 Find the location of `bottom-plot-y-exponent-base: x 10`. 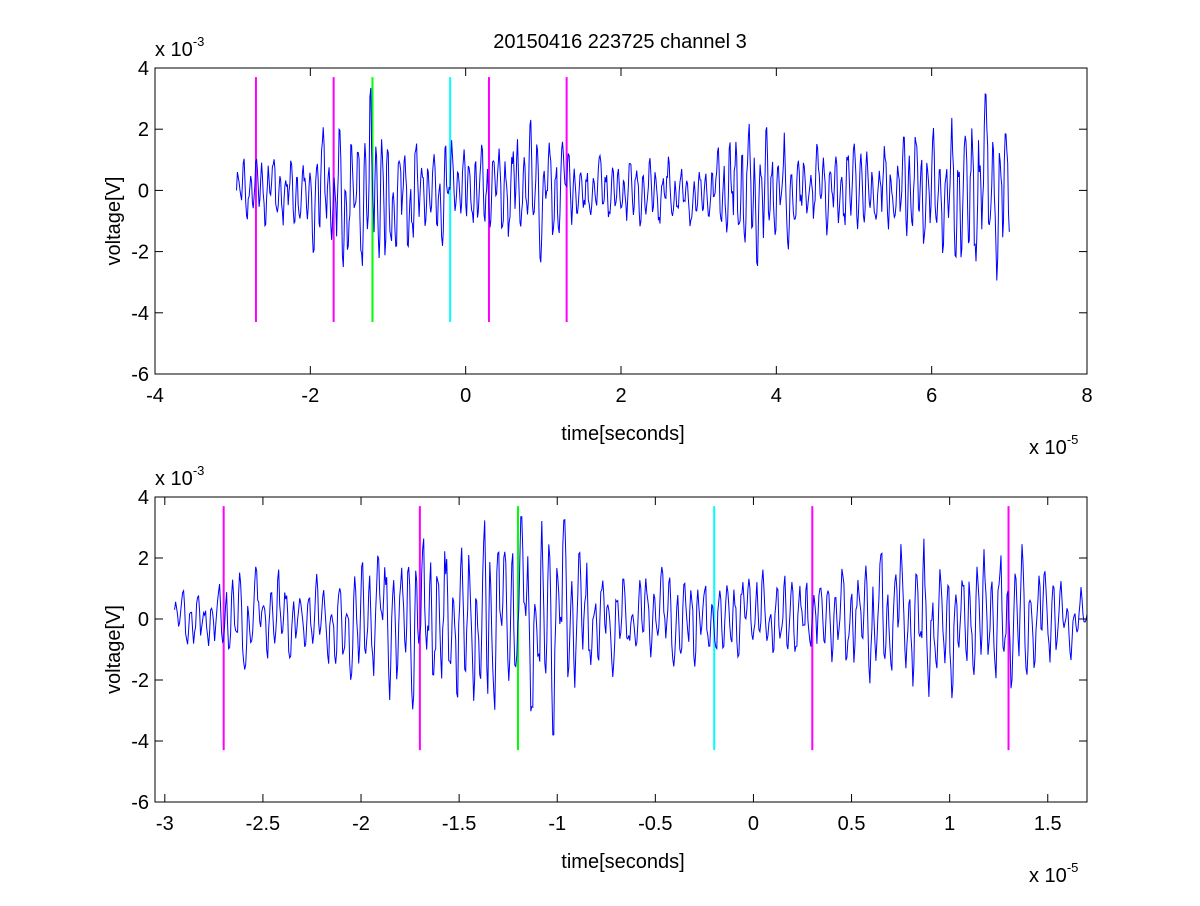

bottom-plot-y-exponent-base: x 10 is located at coordinates (174, 479).